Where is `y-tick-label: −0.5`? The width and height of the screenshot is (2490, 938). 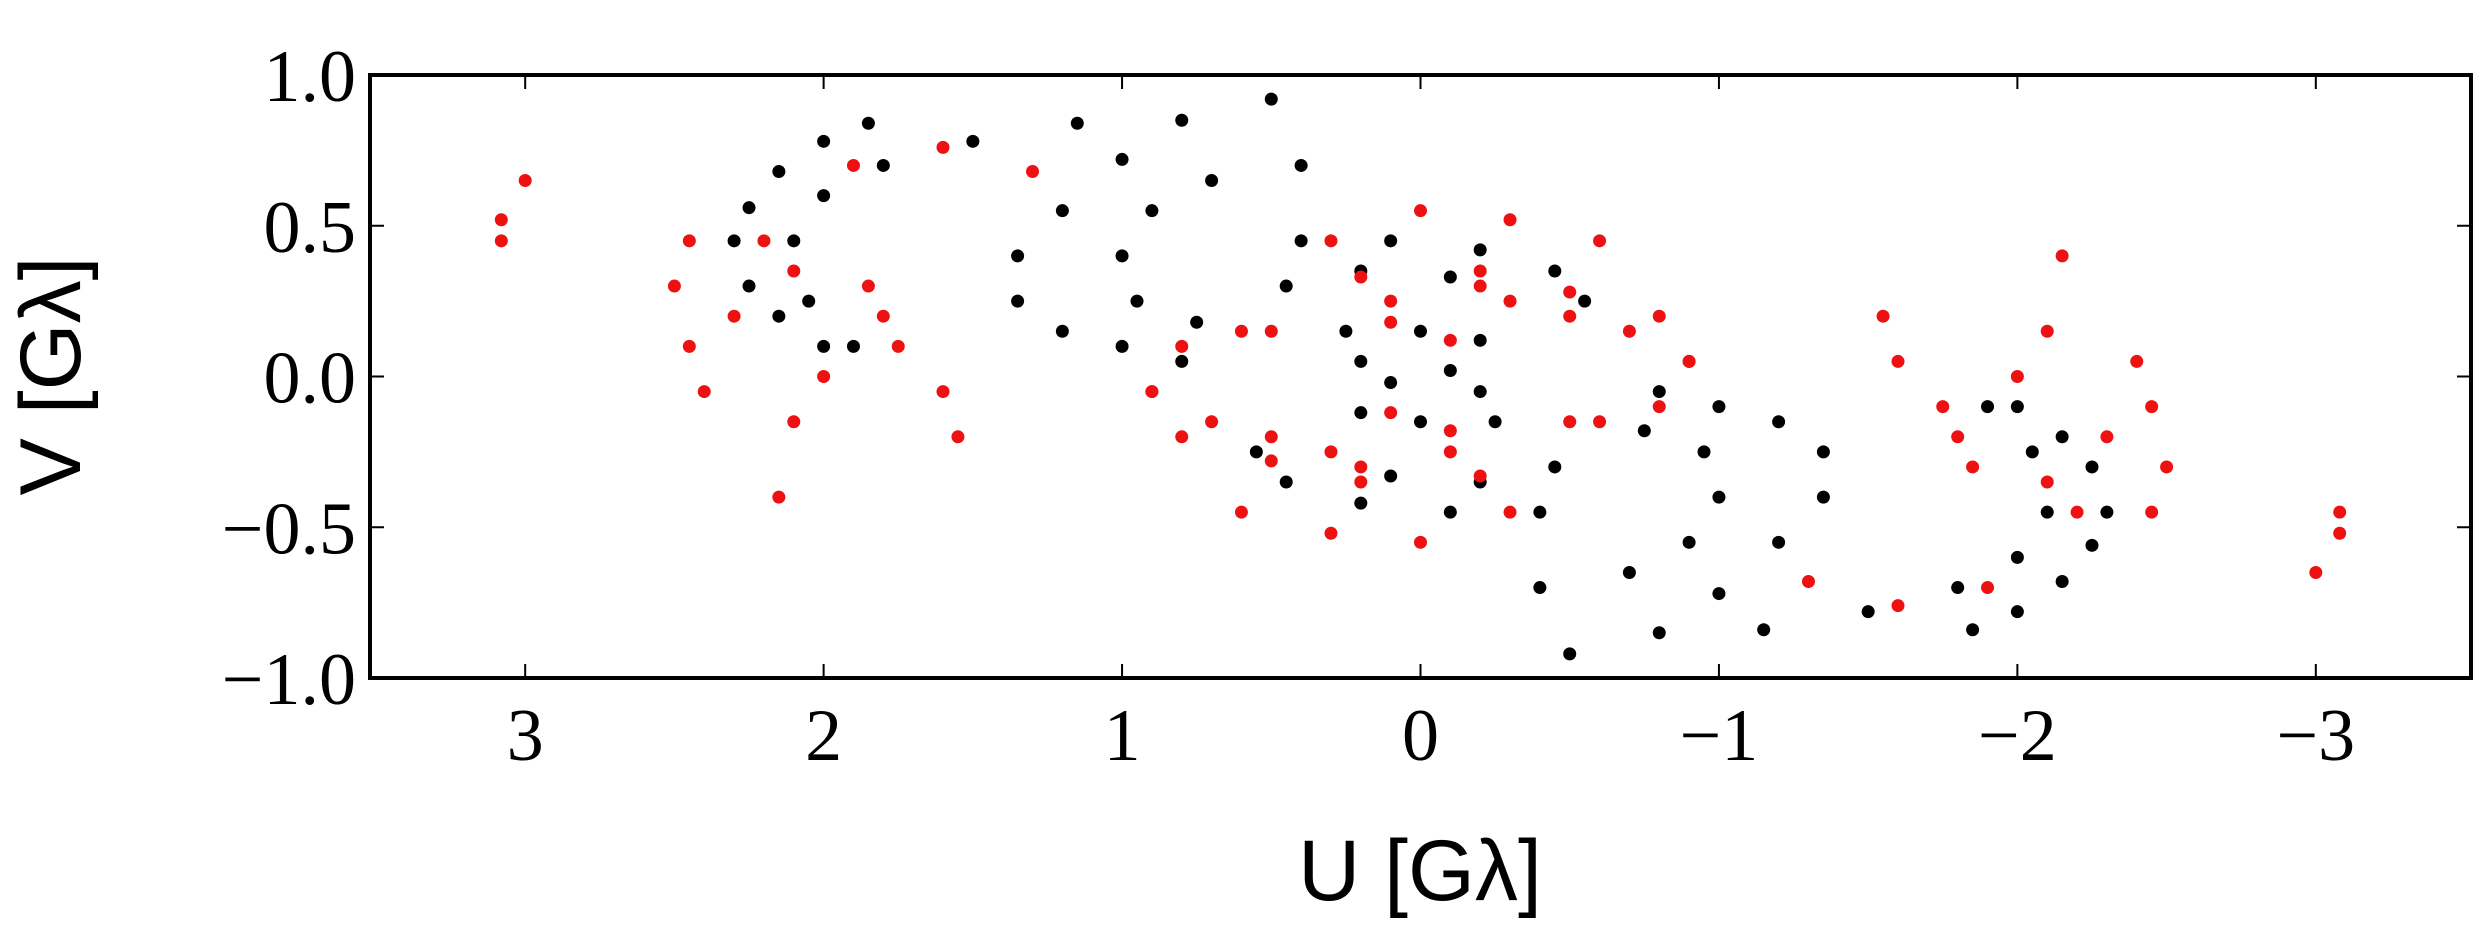
y-tick-label: −0.5 is located at coordinates (289, 529).